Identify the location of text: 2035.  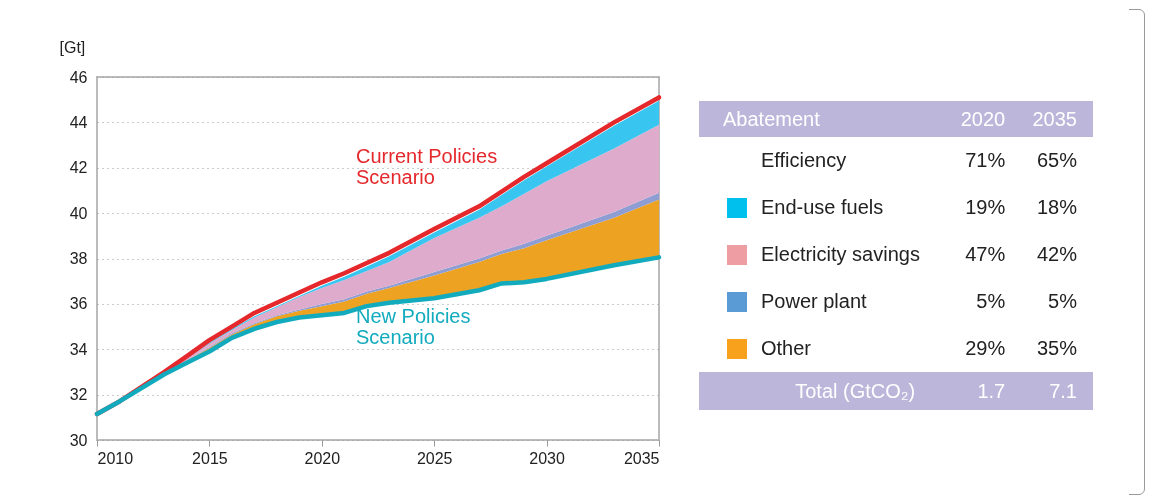
(1057, 119).